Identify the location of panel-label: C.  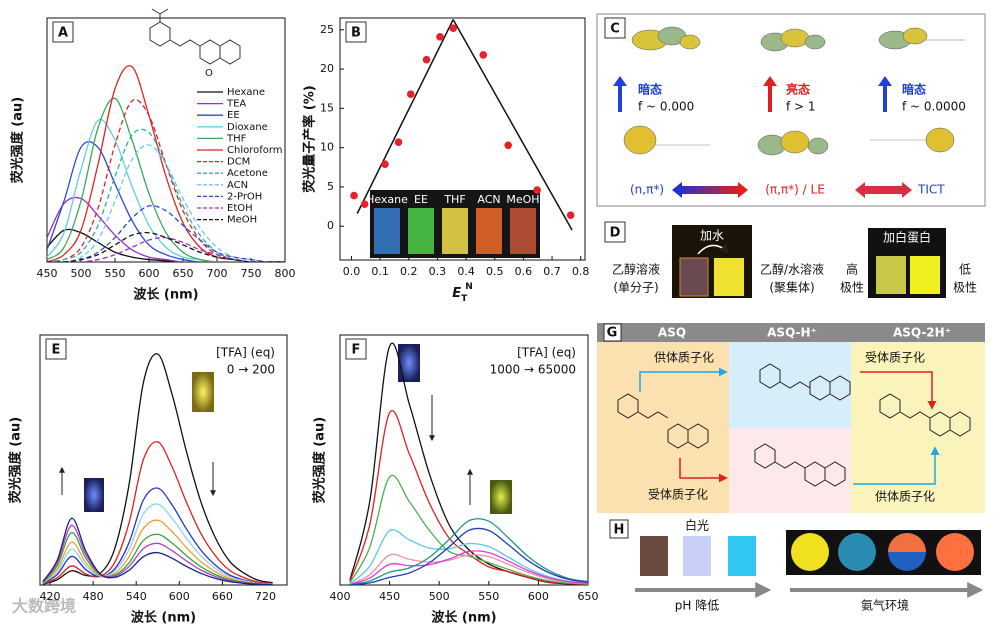
(615, 29).